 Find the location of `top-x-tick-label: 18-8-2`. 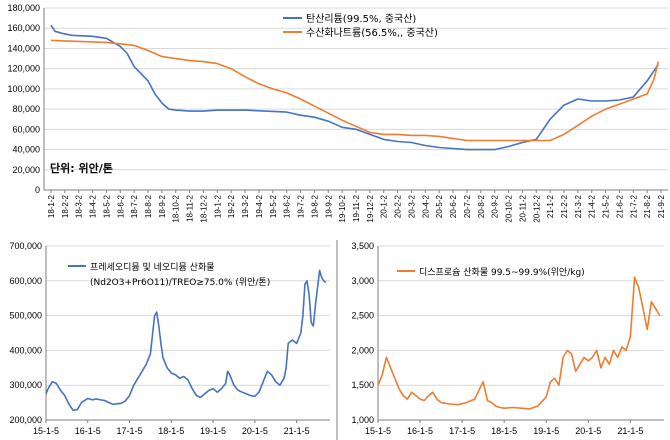

top-x-tick-label: 18-8-2 is located at coordinates (148, 206).